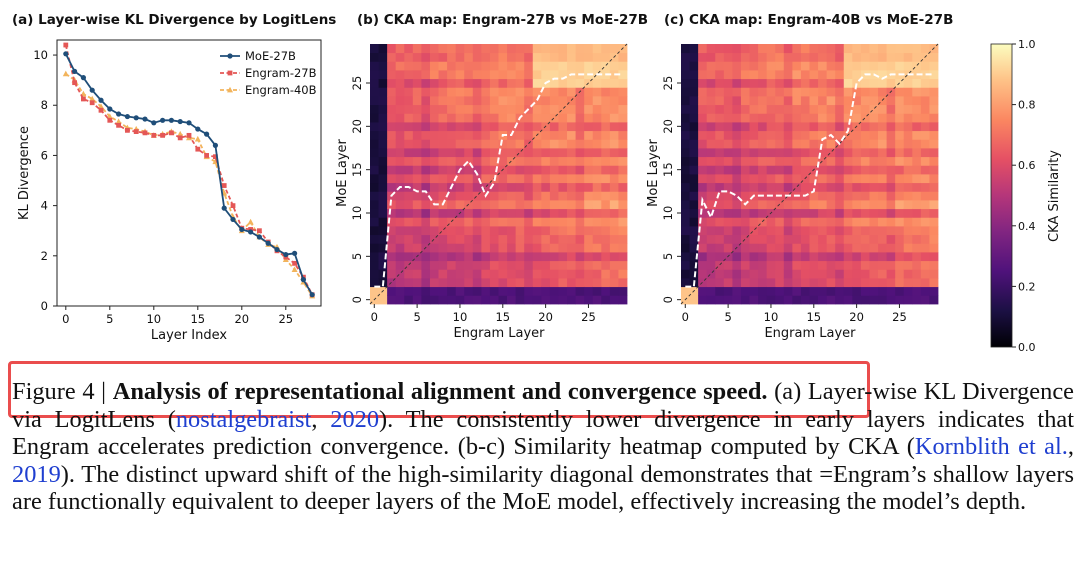 This screenshot has height=585, width=1080. What do you see at coordinates (498, 180) in the screenshot?
I see `cka-b-argmax-path` at bounding box center [498, 180].